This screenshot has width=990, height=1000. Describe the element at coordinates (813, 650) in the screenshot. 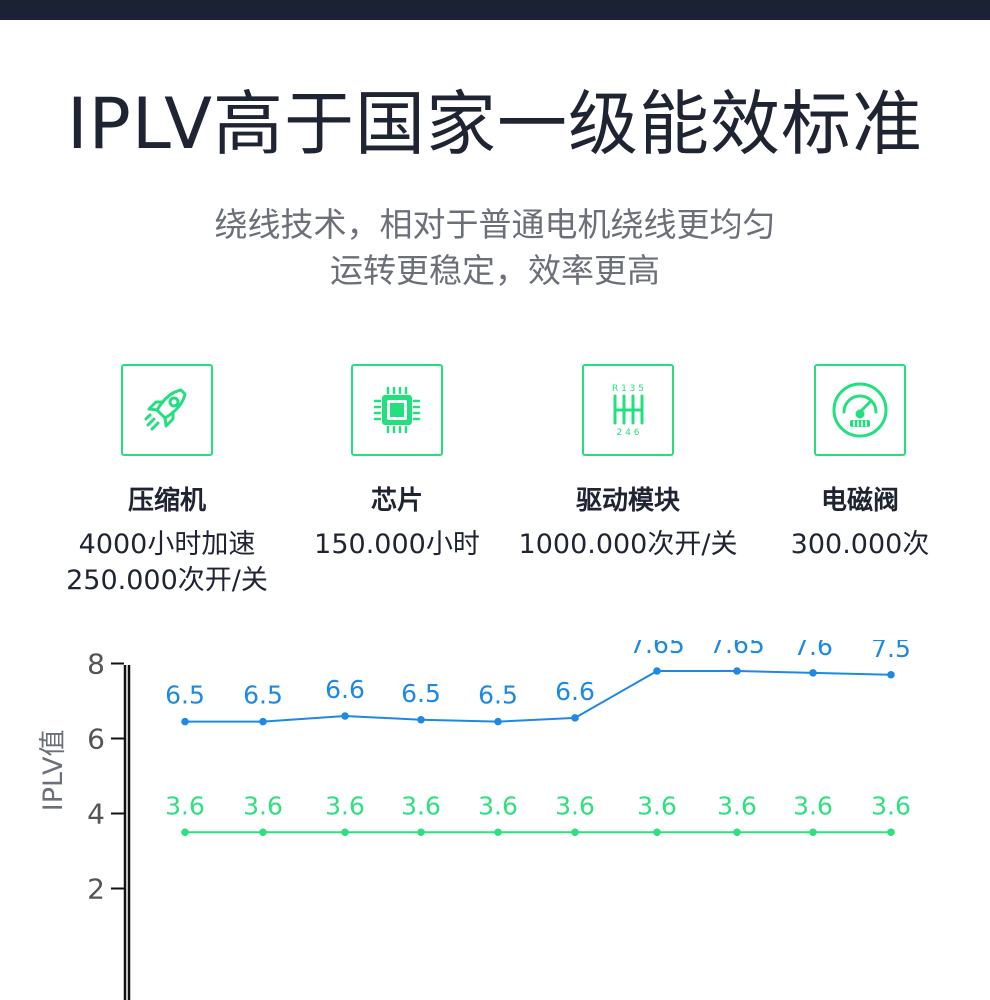

I see `data-label: 7.6` at that location.